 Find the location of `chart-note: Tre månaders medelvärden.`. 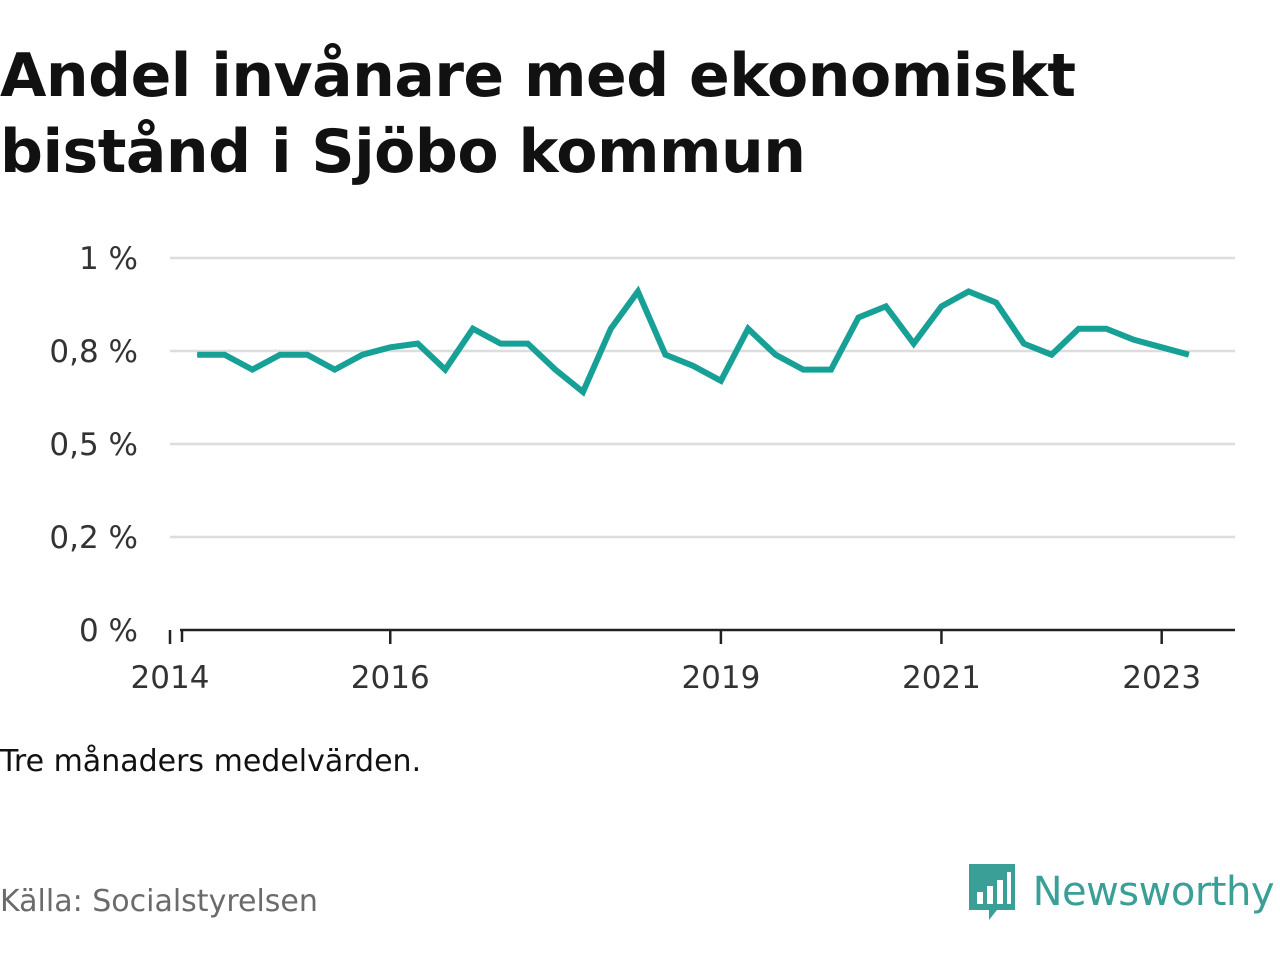

chart-note: Tre månaders medelvärden. is located at coordinates (211, 761).